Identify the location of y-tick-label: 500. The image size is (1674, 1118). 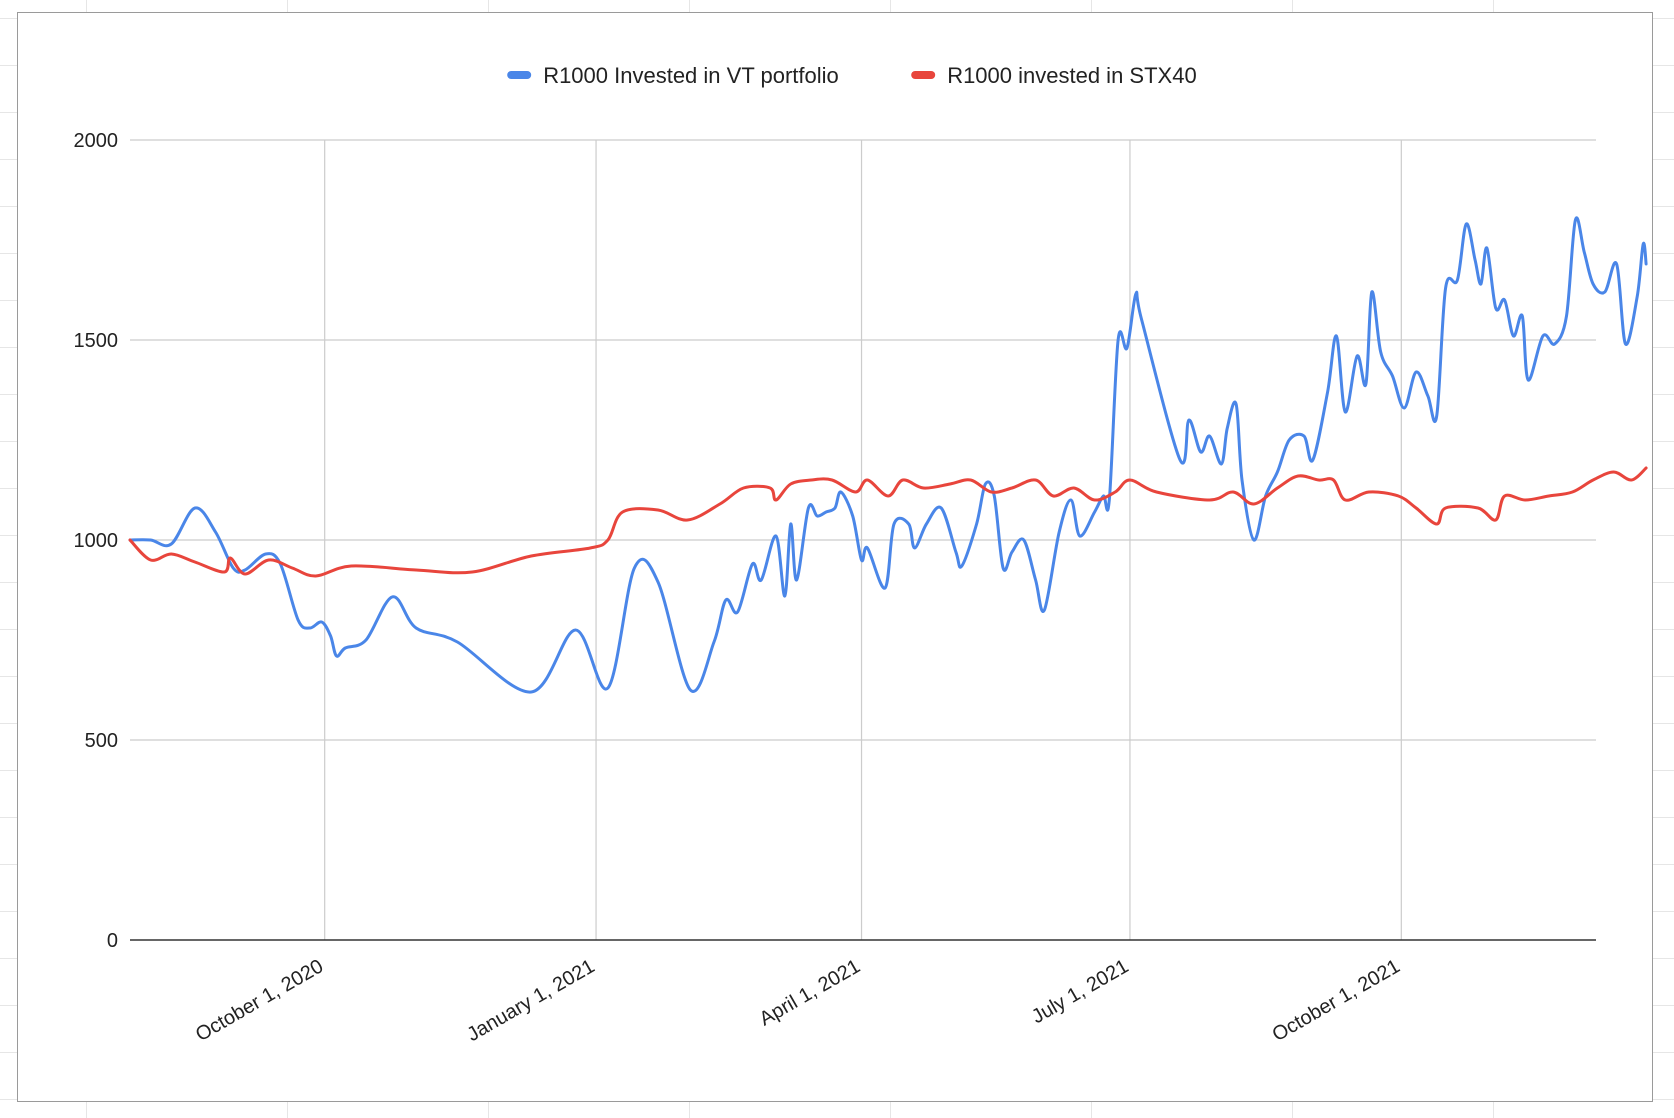
(101, 741).